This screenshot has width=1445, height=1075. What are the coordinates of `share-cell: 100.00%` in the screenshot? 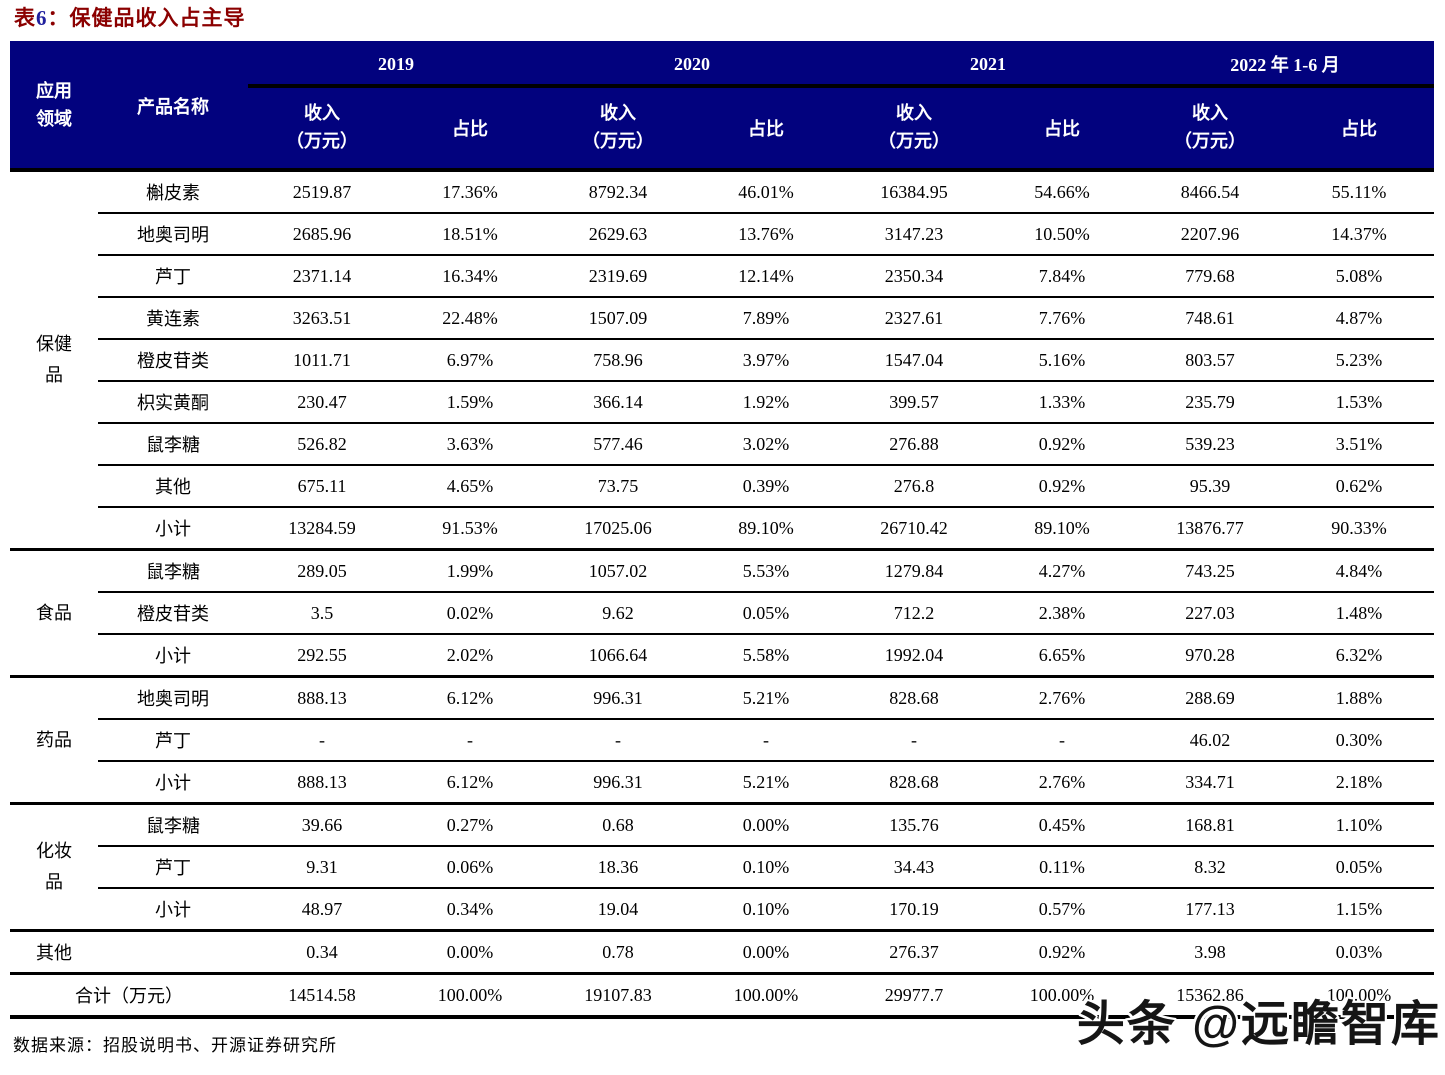 It's located at (1359, 995).